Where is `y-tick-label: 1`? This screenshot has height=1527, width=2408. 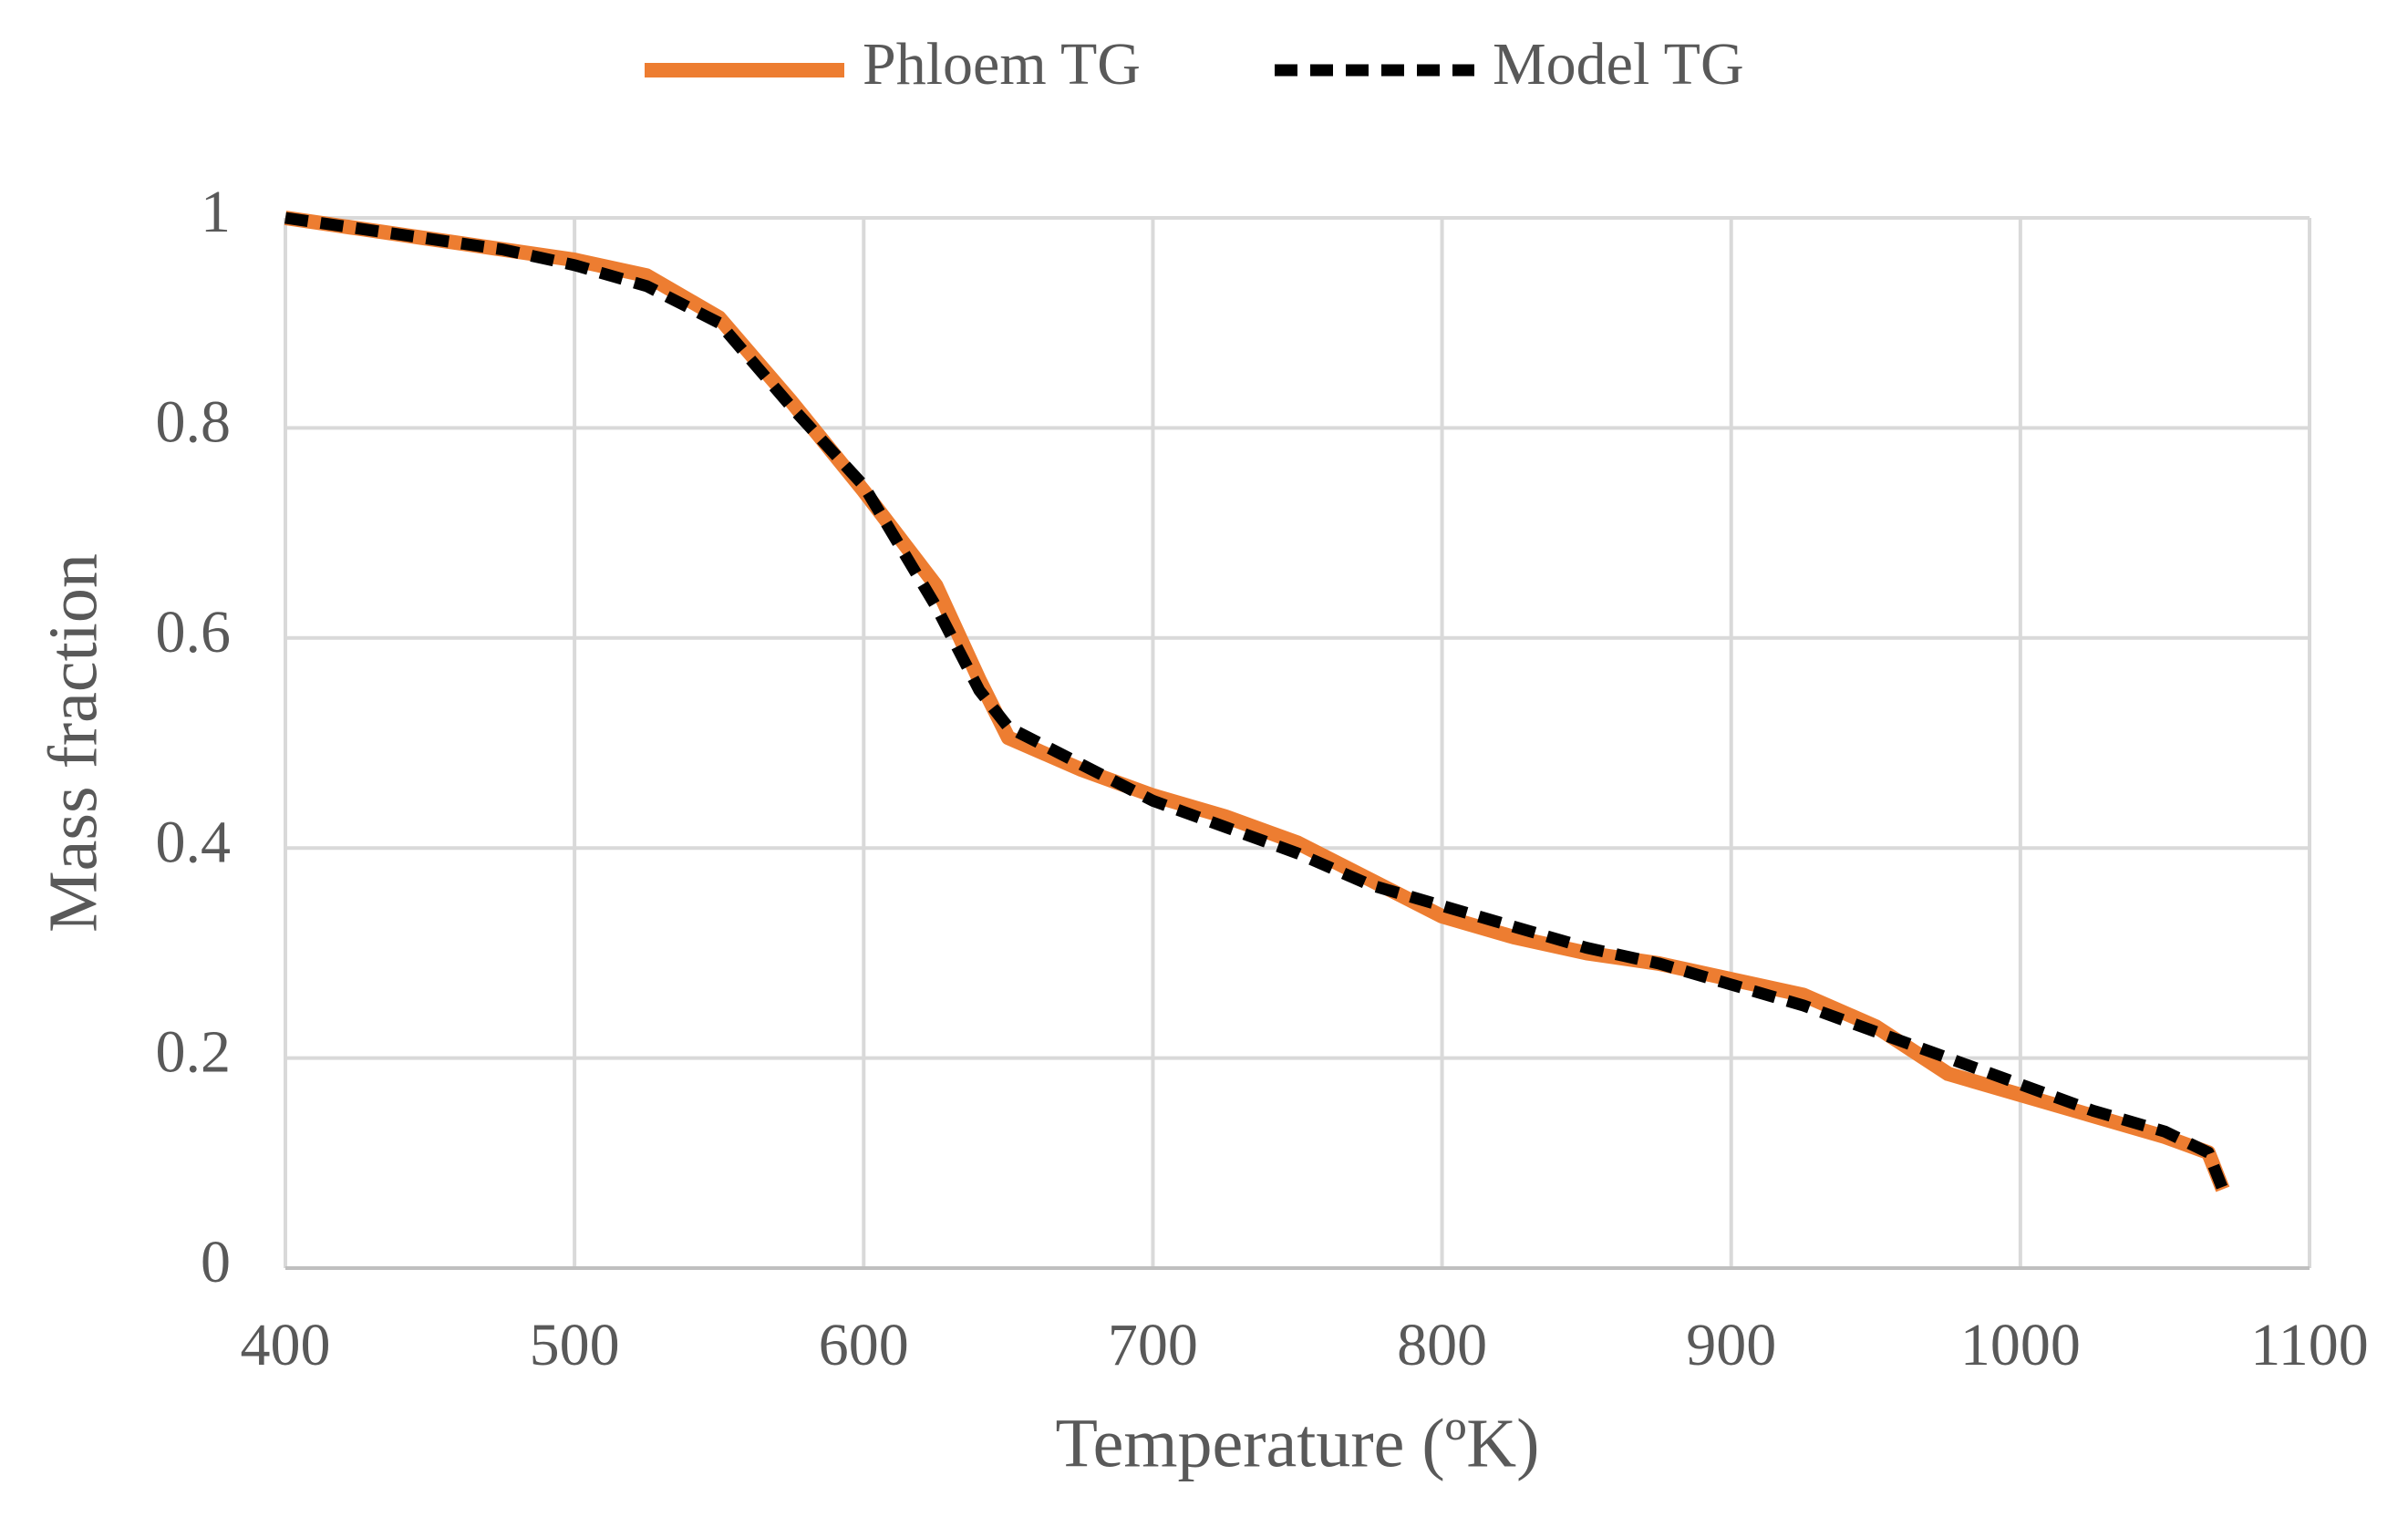
y-tick-label: 1 is located at coordinates (216, 212).